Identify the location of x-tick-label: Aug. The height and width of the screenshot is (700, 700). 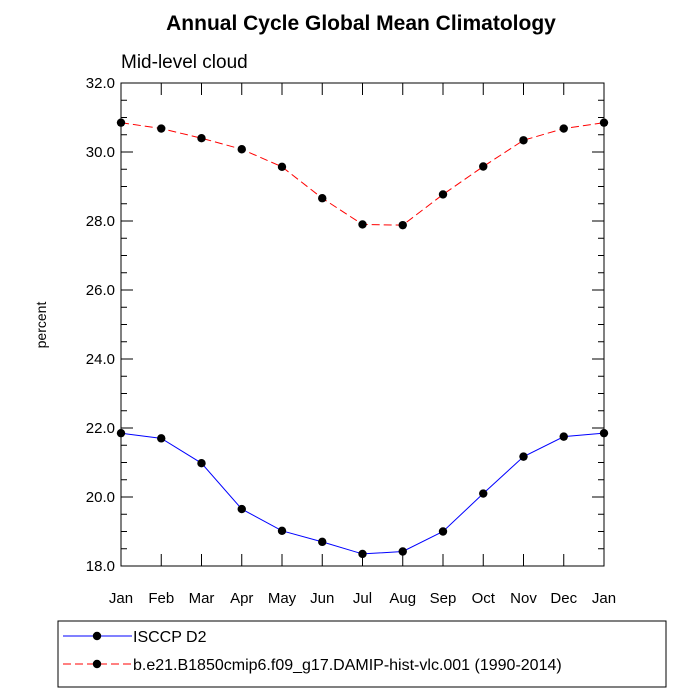
(402, 598).